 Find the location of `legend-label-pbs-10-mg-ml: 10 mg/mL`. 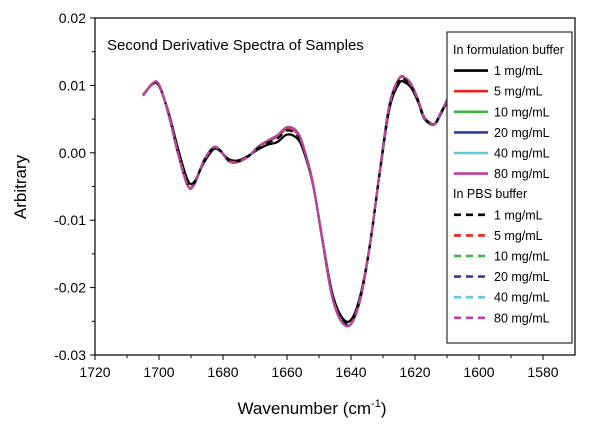

legend-label-pbs-10-mg-ml: 10 mg/mL is located at coordinates (522, 257).